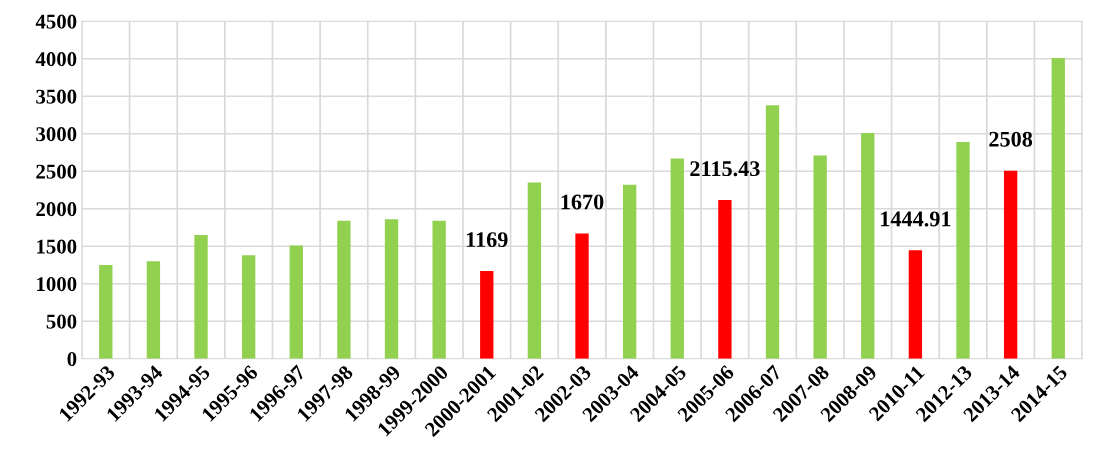  What do you see at coordinates (56, 96) in the screenshot?
I see `y-tick-label: 3500` at bounding box center [56, 96].